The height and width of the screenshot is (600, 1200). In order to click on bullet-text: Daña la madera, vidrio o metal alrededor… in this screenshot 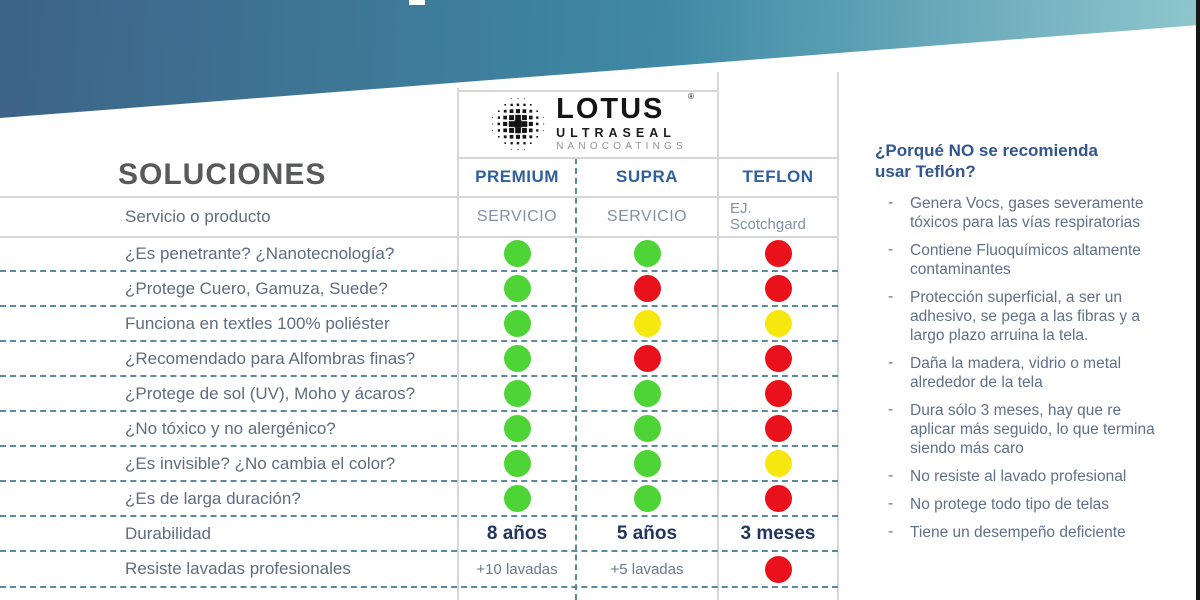, I will do `click(1016, 373)`.